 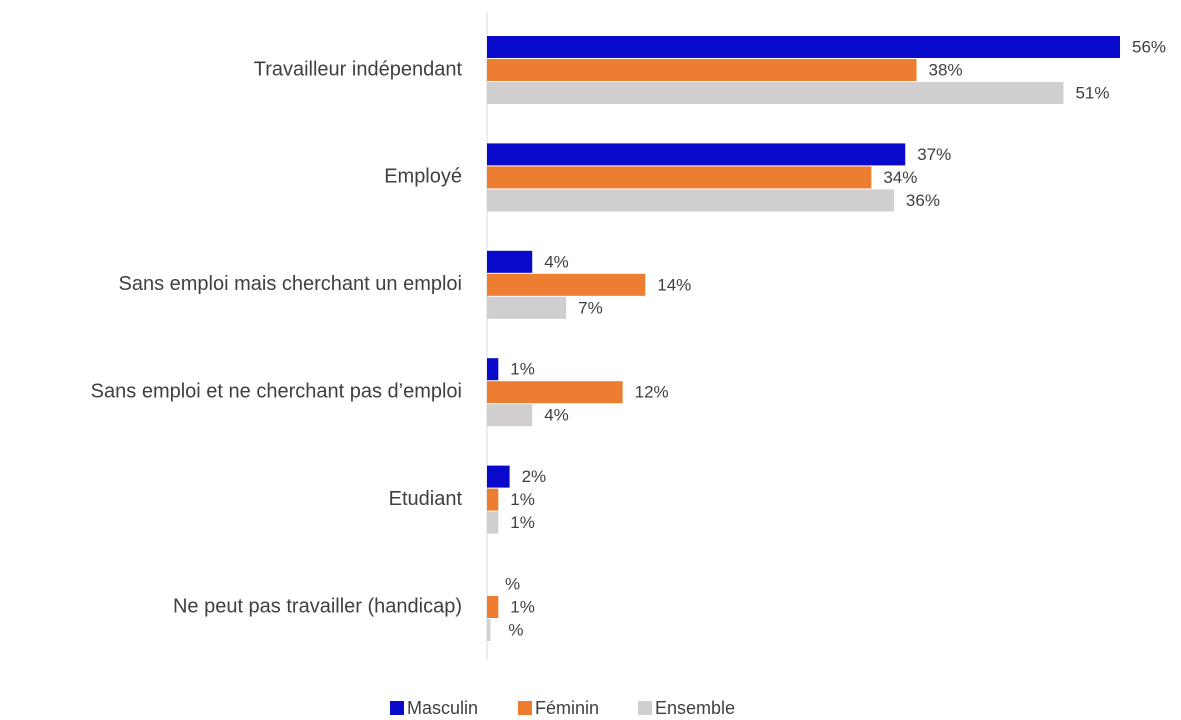 I want to click on category-label: Sans emploi mais cherchant un emploi, so click(x=290, y=284).